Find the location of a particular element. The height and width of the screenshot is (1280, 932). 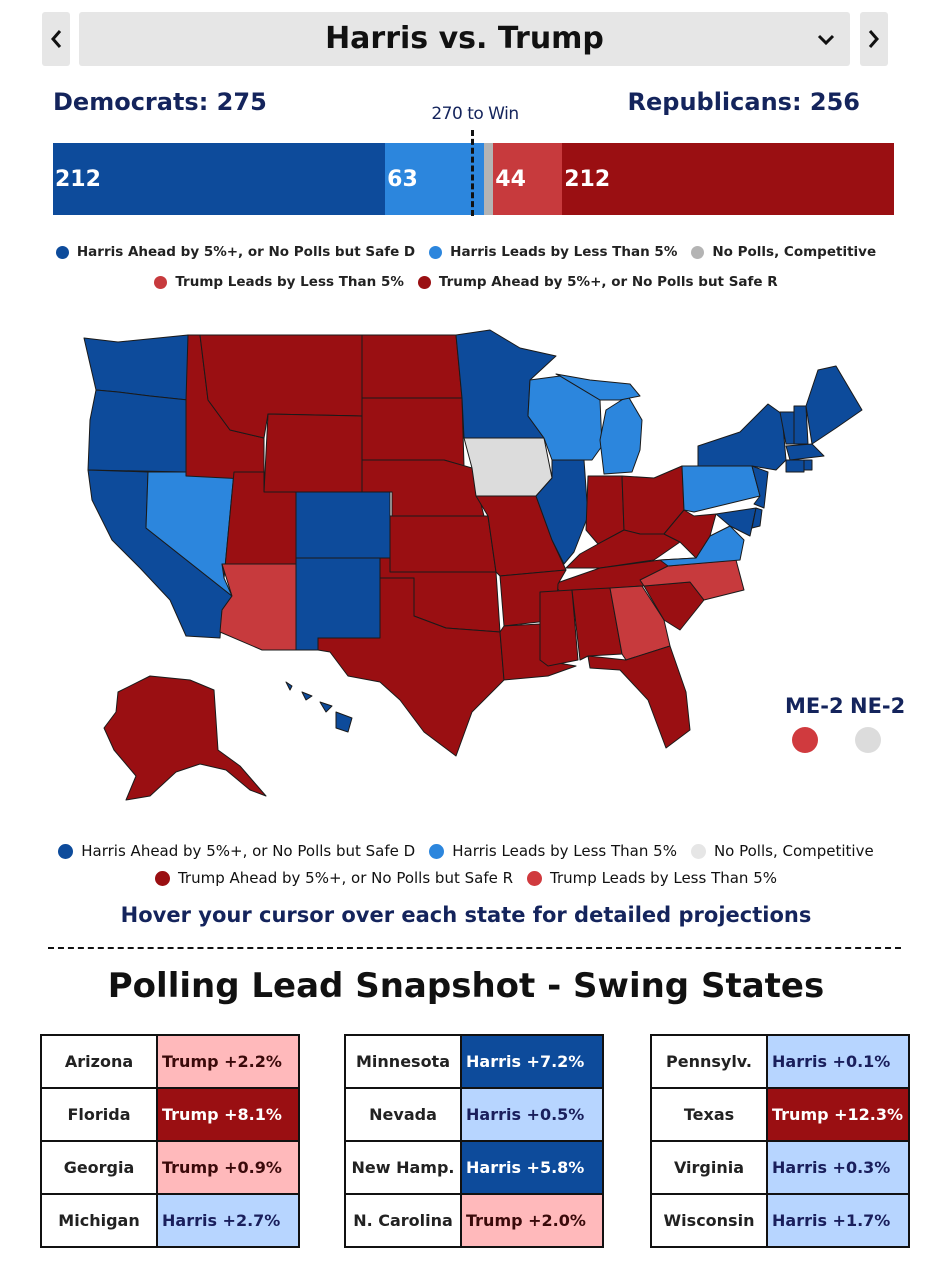

state-maine is located at coordinates (834, 405).